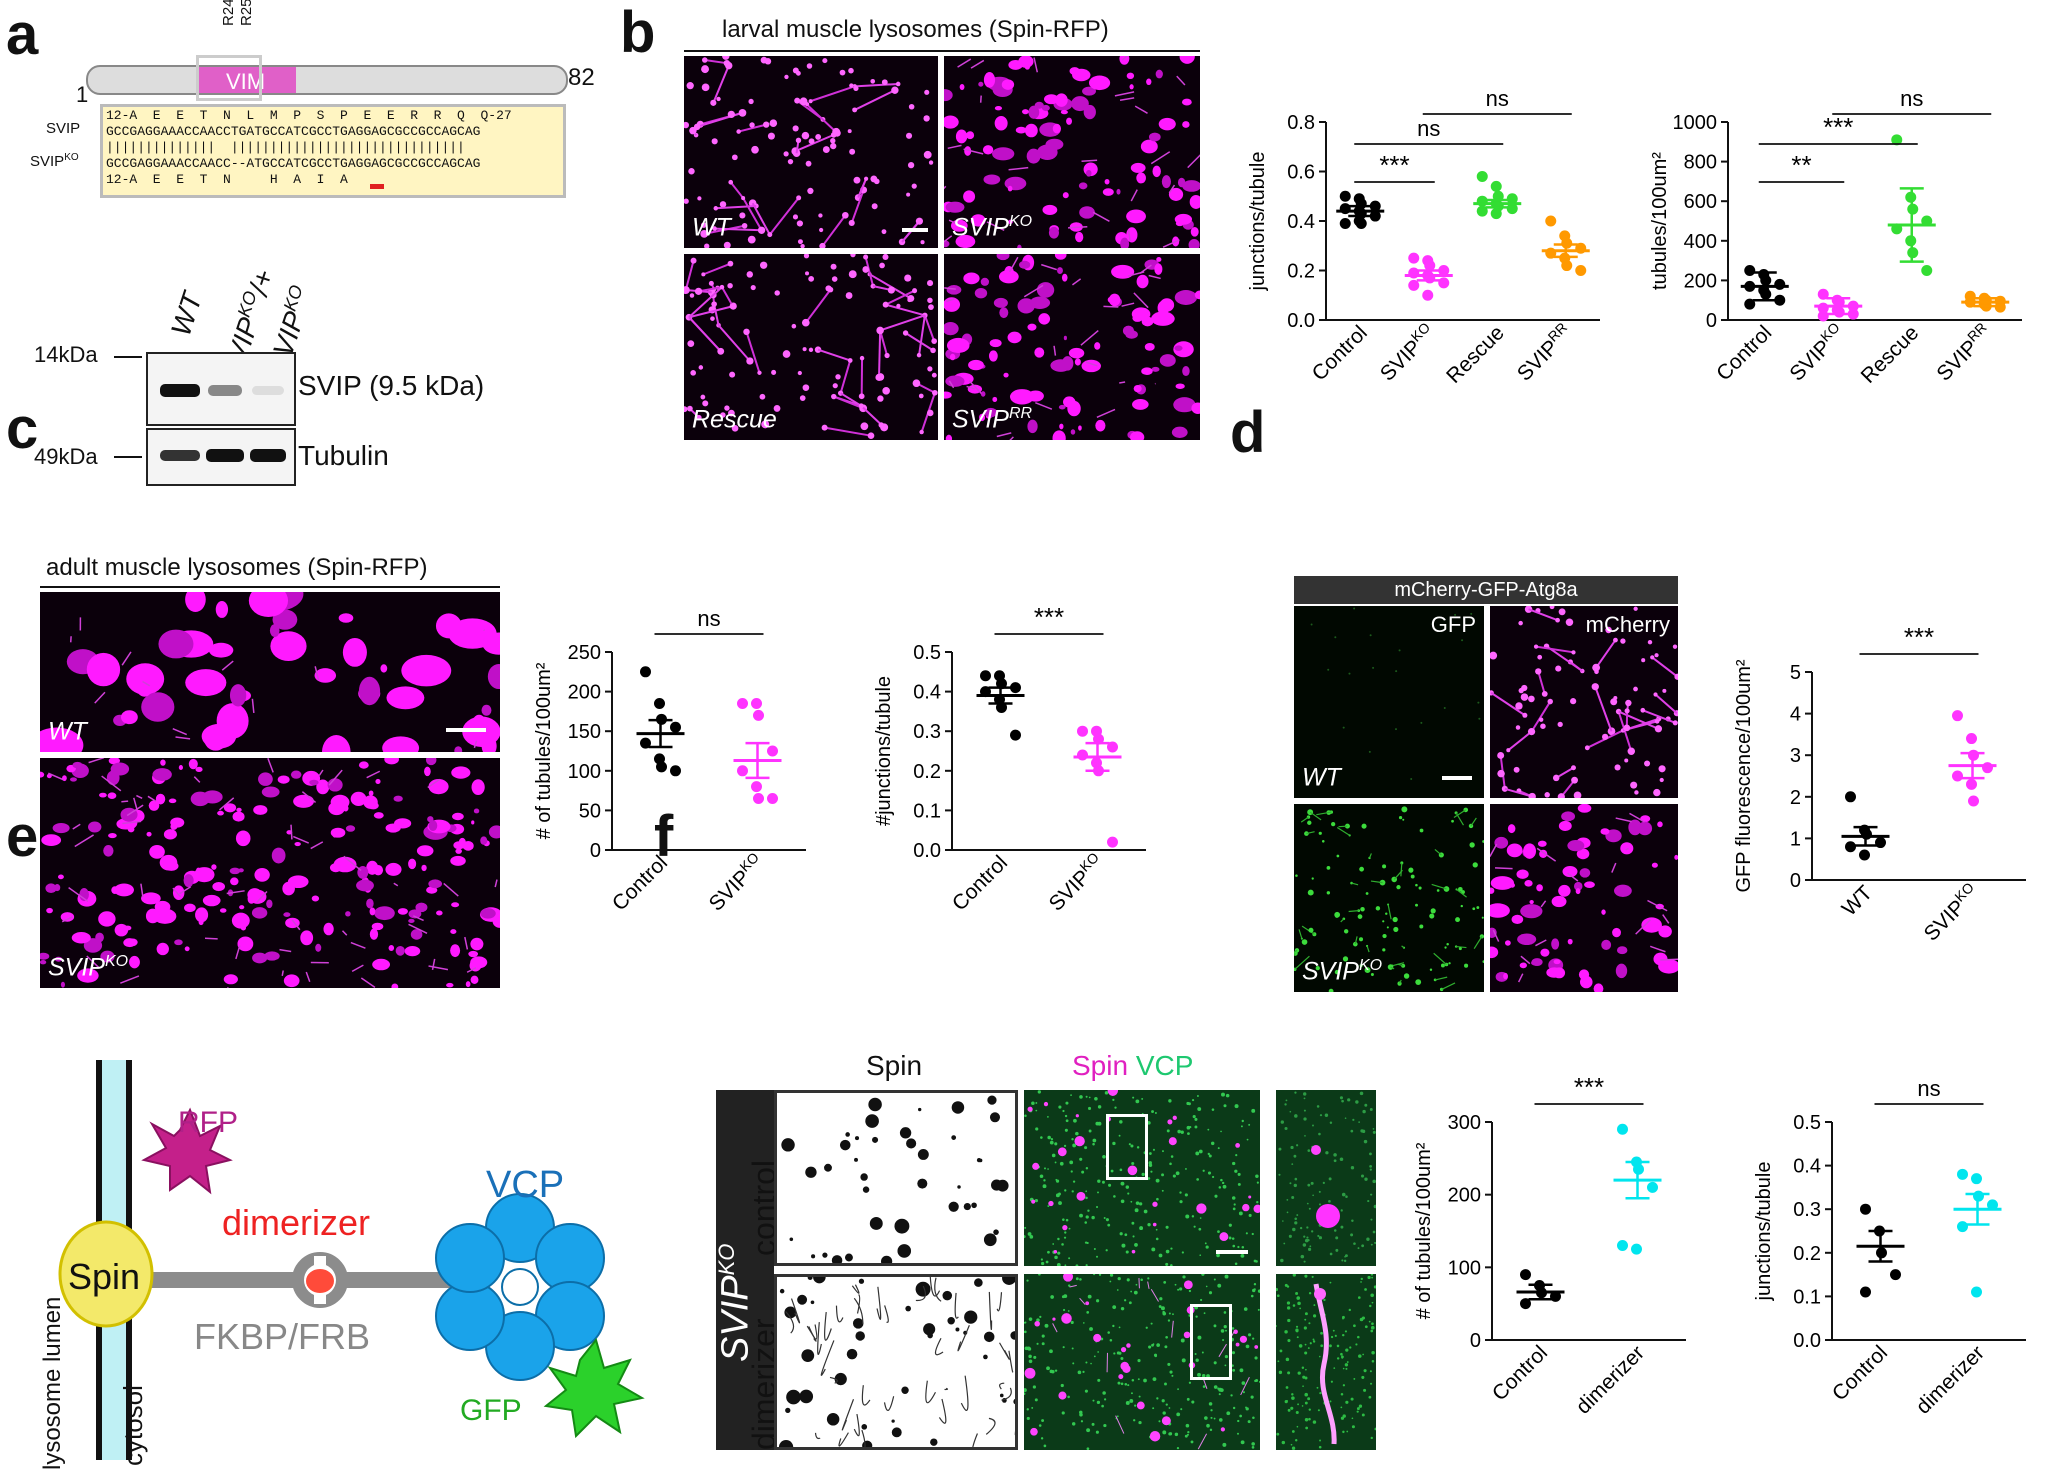  I want to click on y-tick-label: 0.6, so click(1301, 173).